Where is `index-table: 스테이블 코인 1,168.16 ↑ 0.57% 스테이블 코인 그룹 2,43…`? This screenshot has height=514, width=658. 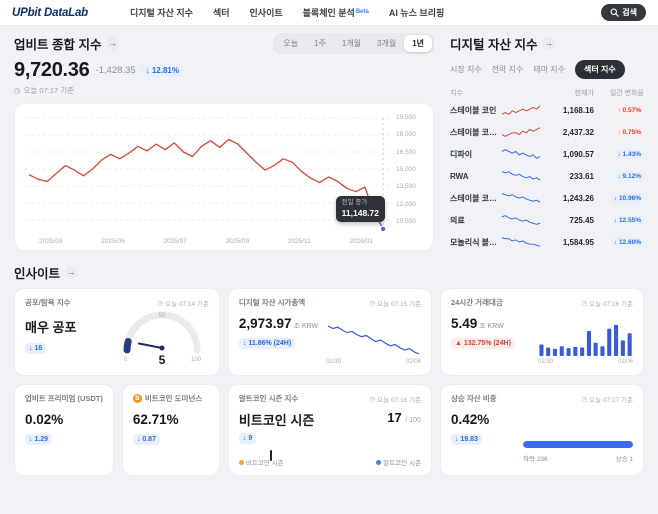
index-table: 스테이블 코인 1,168.16 ↑ 0.57% 스테이블 코인 그룹 2,43… is located at coordinates (547, 176).